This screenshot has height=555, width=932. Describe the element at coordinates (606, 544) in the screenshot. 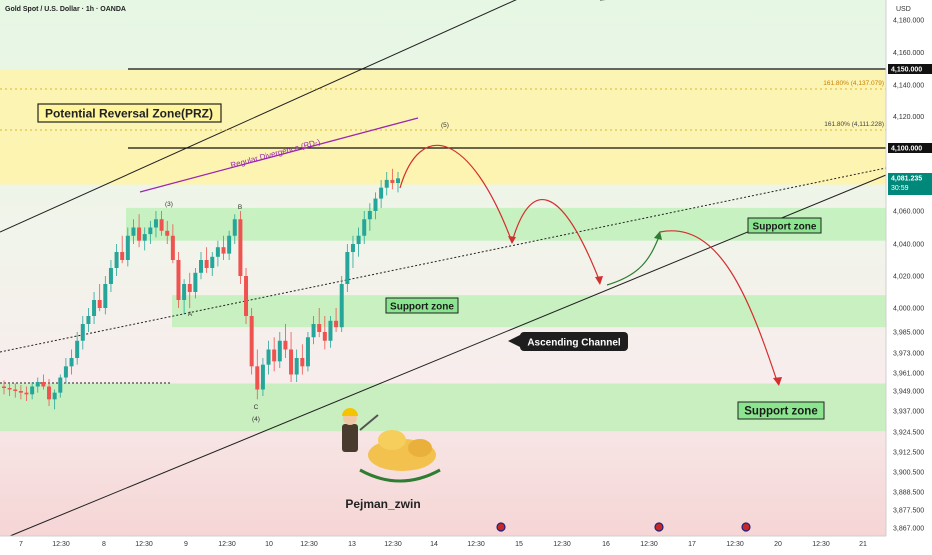

I see `time-tick-label: 16` at that location.